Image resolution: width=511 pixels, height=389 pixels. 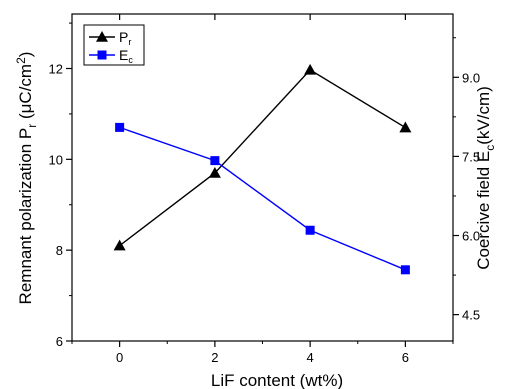 What do you see at coordinates (126, 56) in the screenshot?
I see `legend-label: Ec` at bounding box center [126, 56].